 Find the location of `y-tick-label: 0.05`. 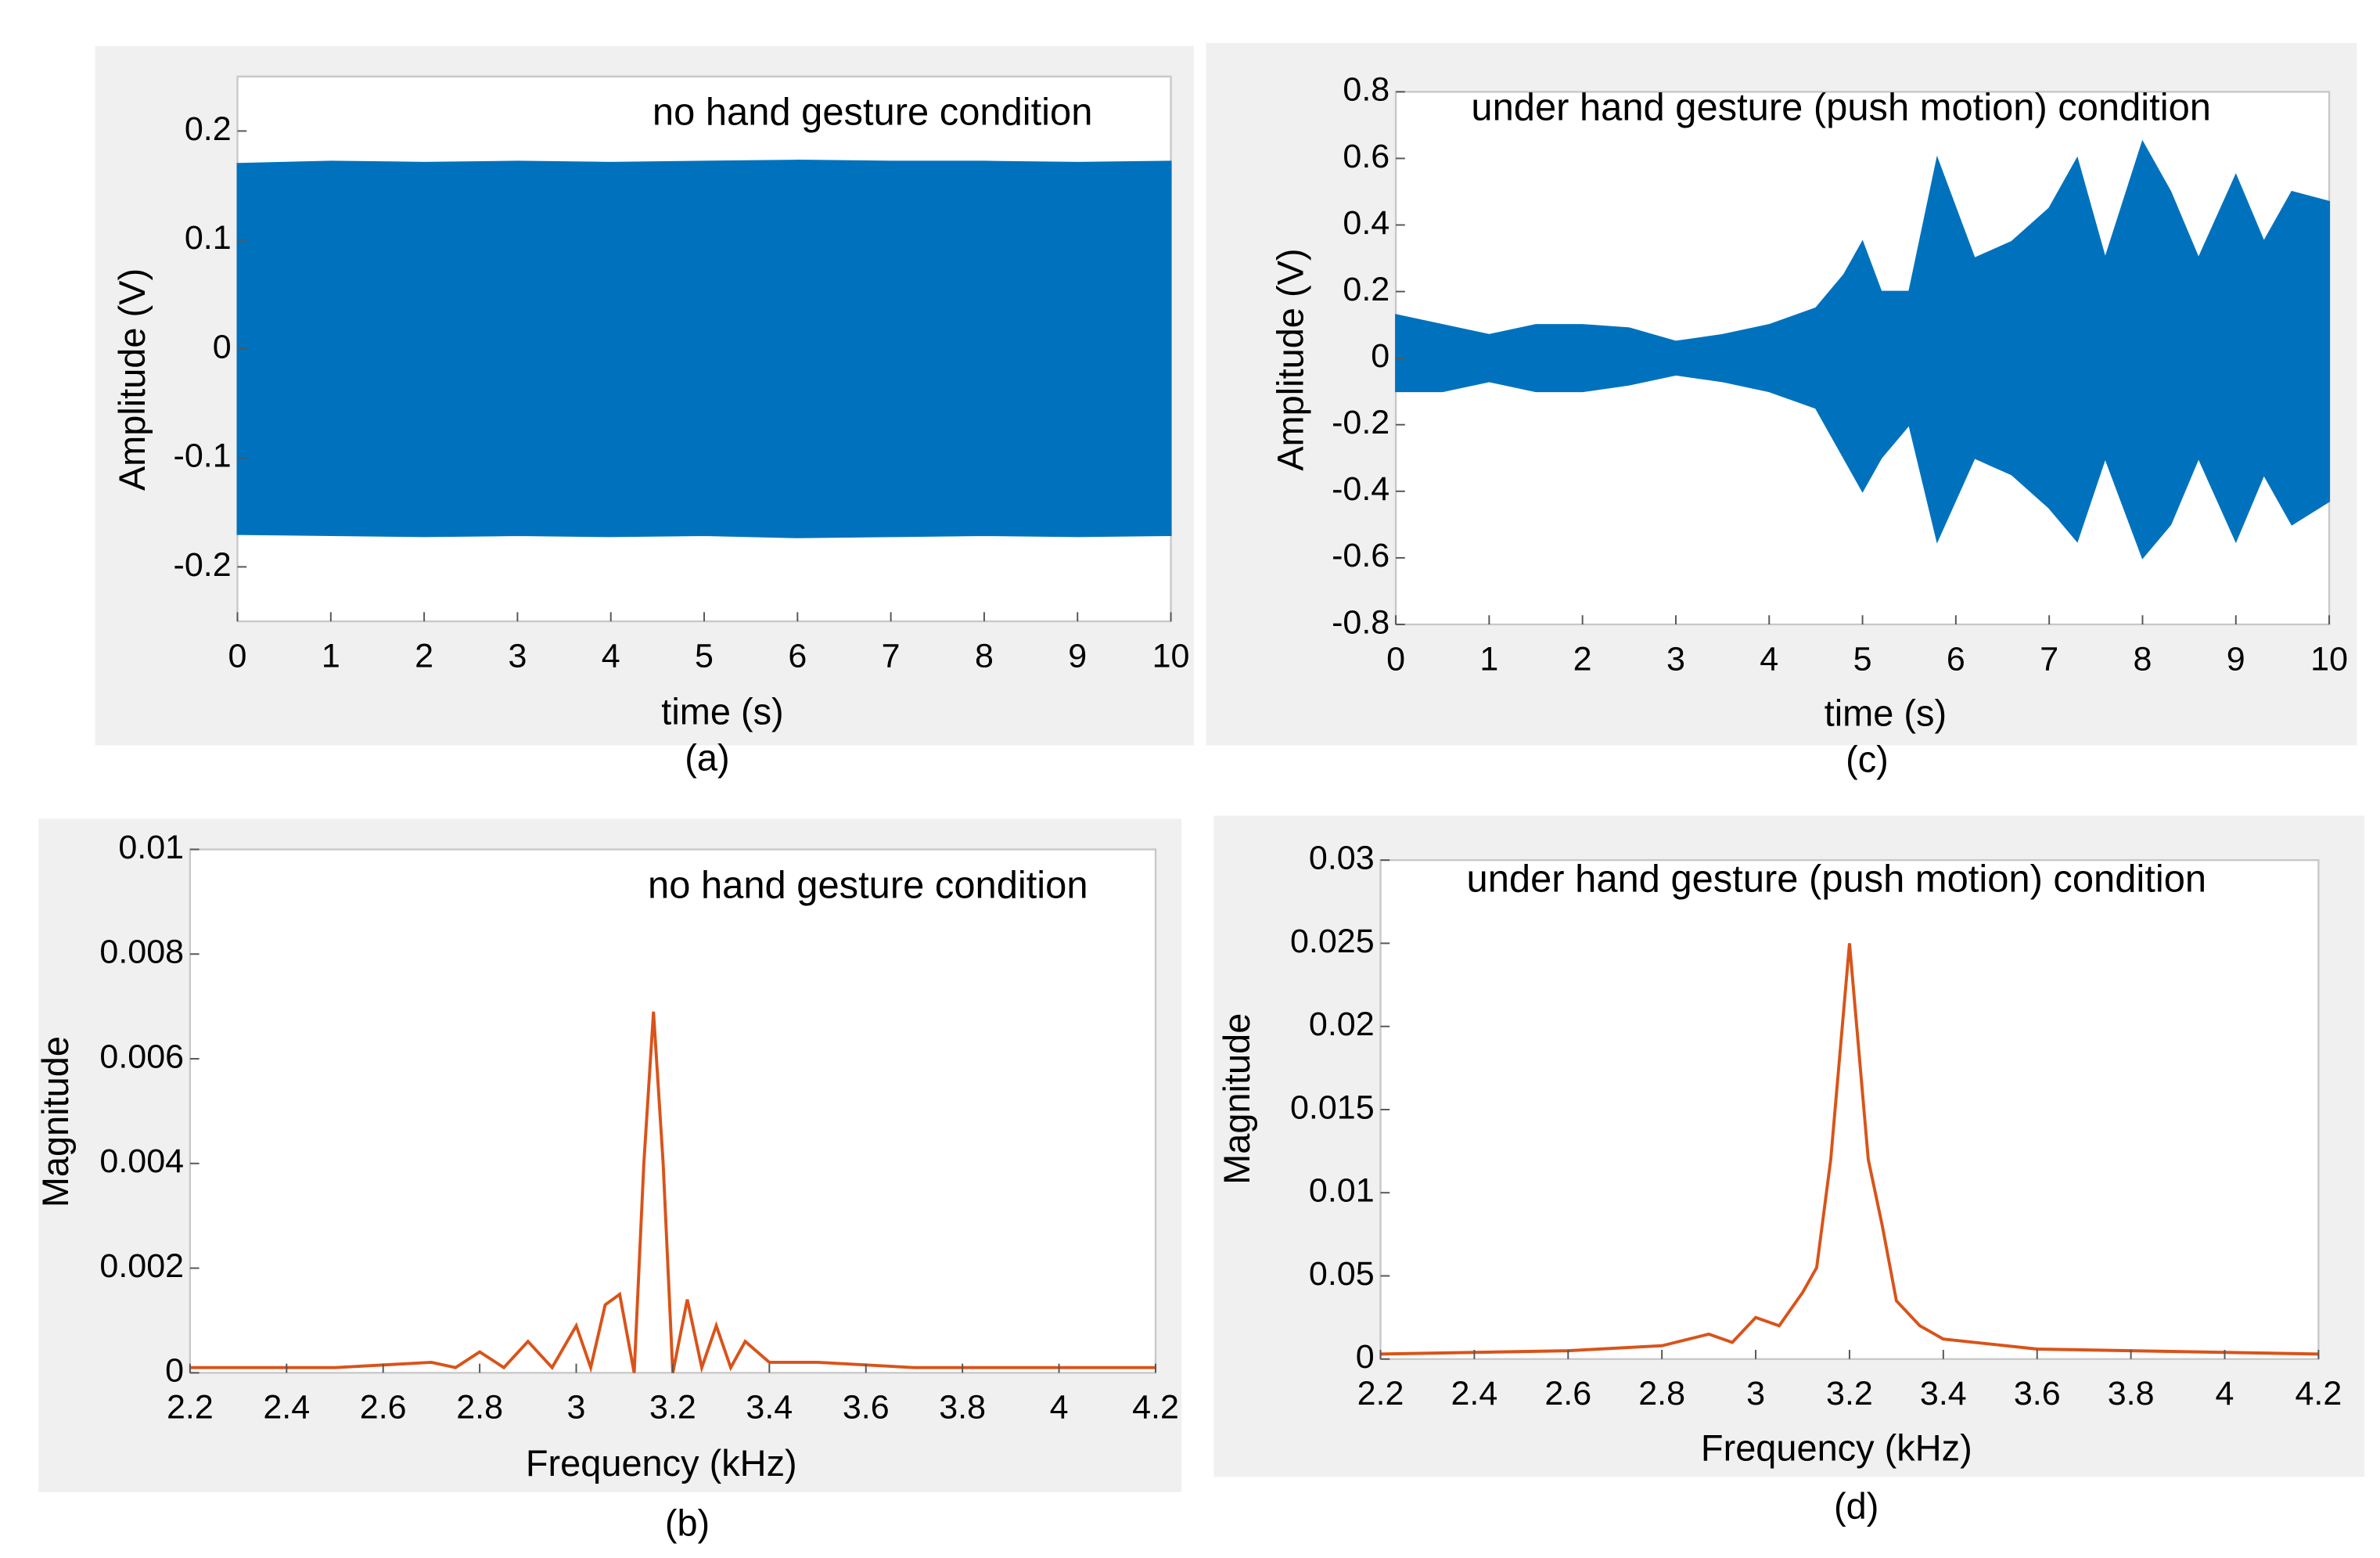

y-tick-label: 0.05 is located at coordinates (1342, 1274).